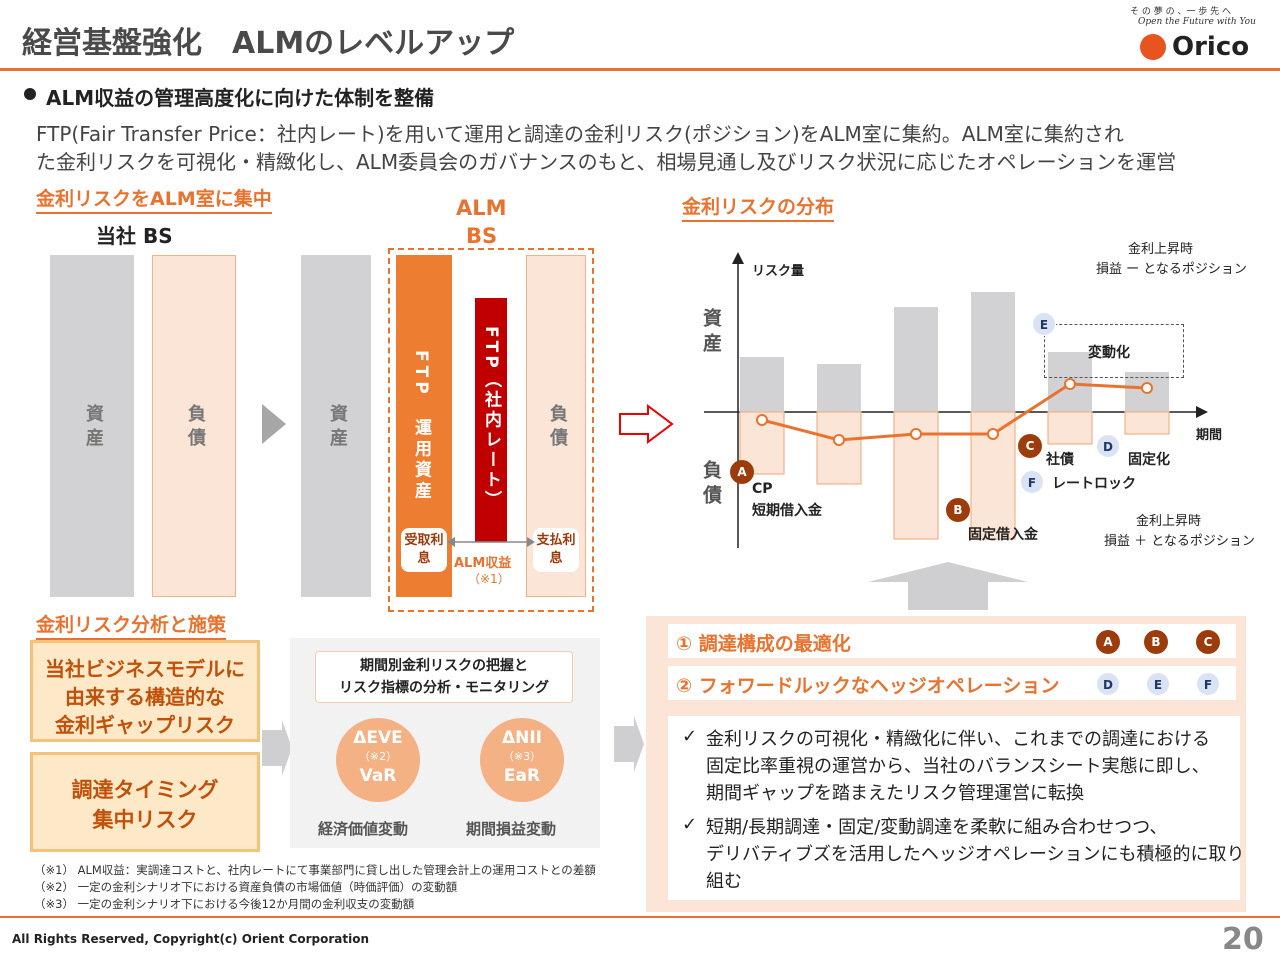  I want to click on recv-interest-label: 受取利息, so click(424, 549).